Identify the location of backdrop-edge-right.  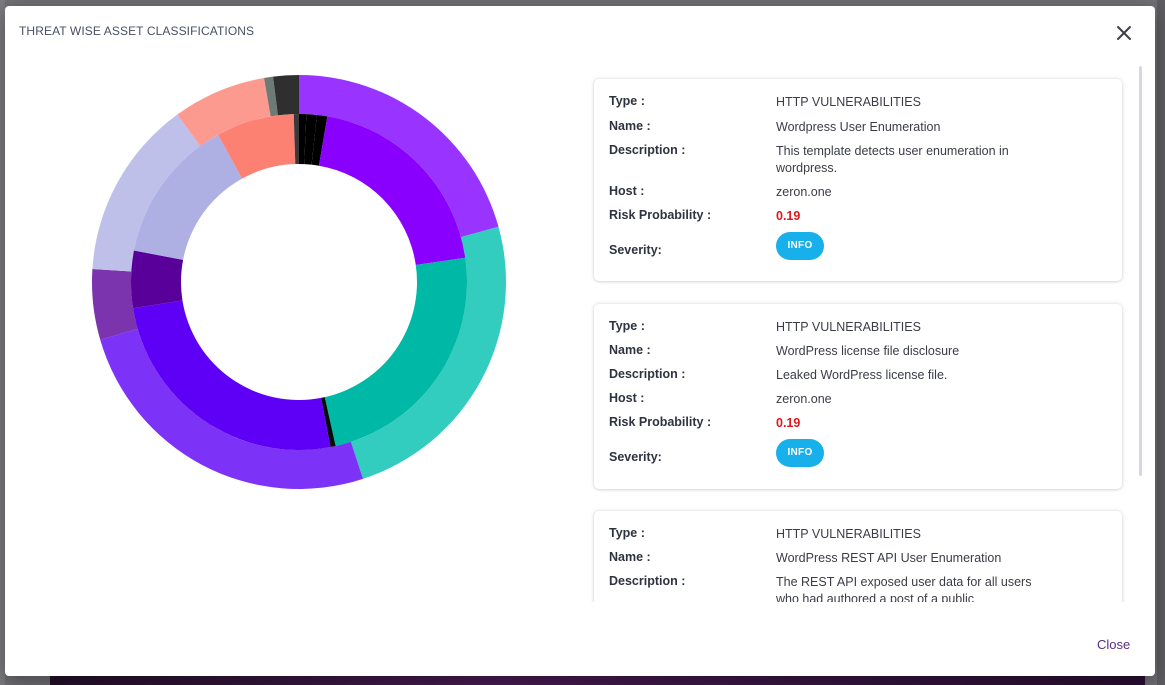
(1161, 342).